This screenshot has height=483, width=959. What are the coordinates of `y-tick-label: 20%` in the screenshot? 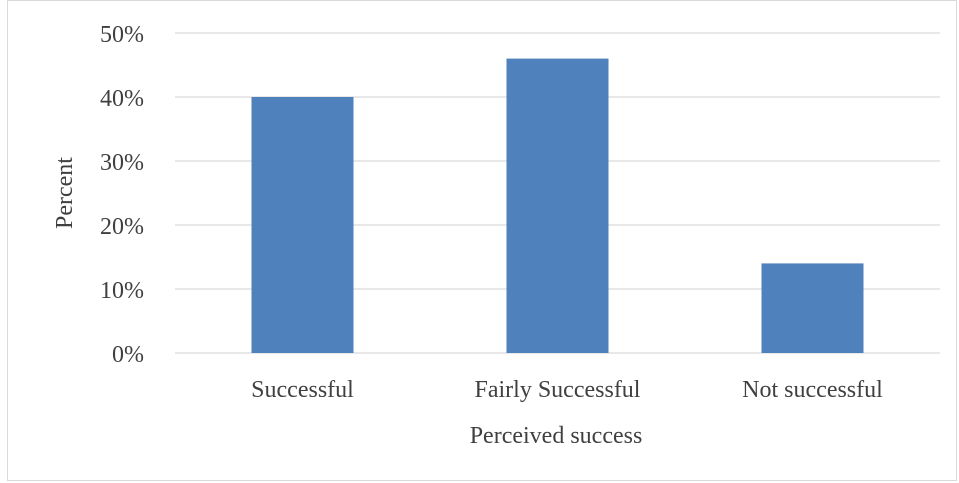 It's located at (122, 227).